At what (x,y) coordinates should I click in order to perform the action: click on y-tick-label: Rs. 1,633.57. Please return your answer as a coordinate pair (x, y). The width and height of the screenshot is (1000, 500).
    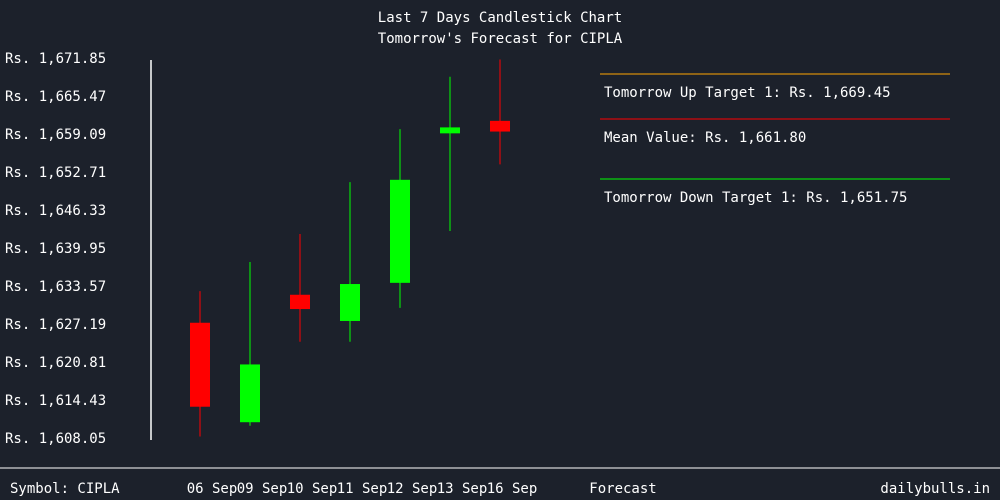
    Looking at the image, I should click on (55, 287).